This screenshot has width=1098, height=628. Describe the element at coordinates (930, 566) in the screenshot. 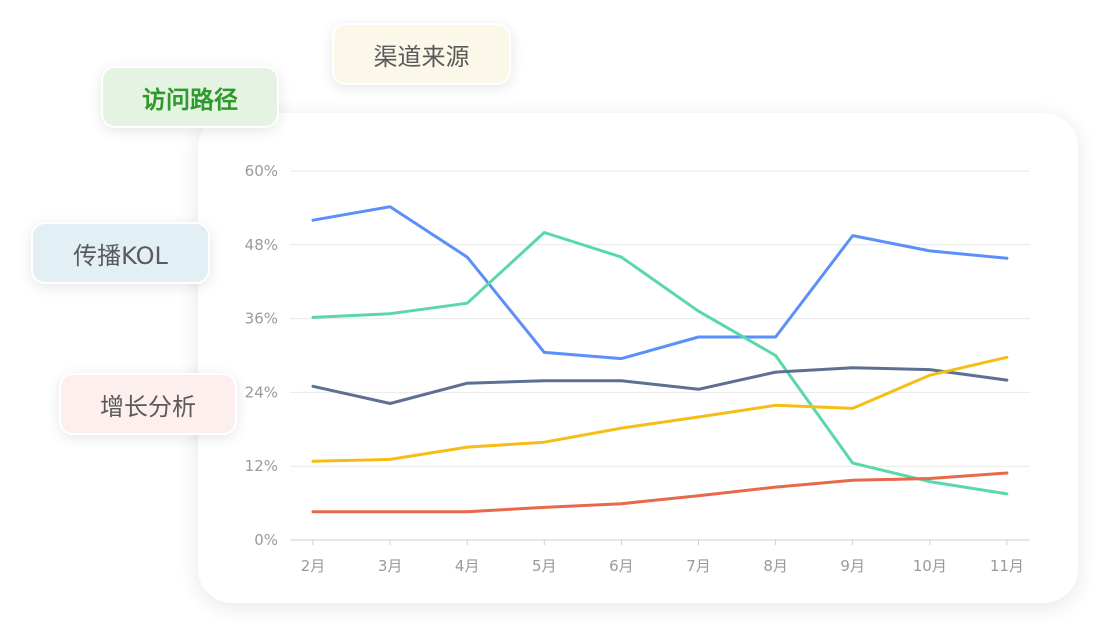

I see `x-tick-label: 10月` at that location.